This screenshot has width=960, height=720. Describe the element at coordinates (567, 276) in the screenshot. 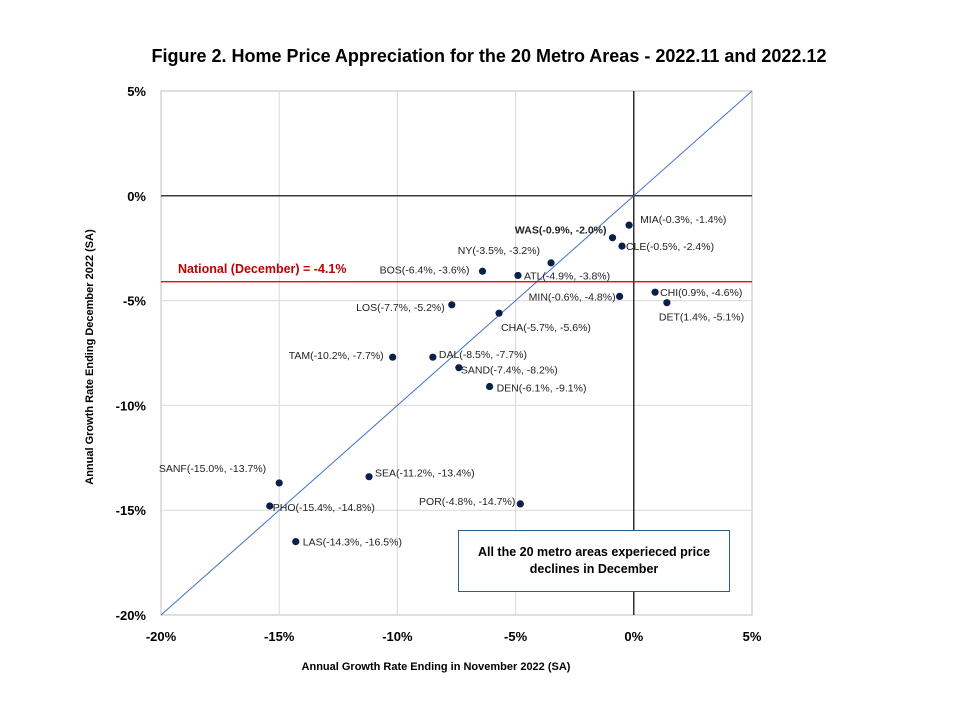

I see `point-label: ATL(-4.9%, -3.8%)` at that location.